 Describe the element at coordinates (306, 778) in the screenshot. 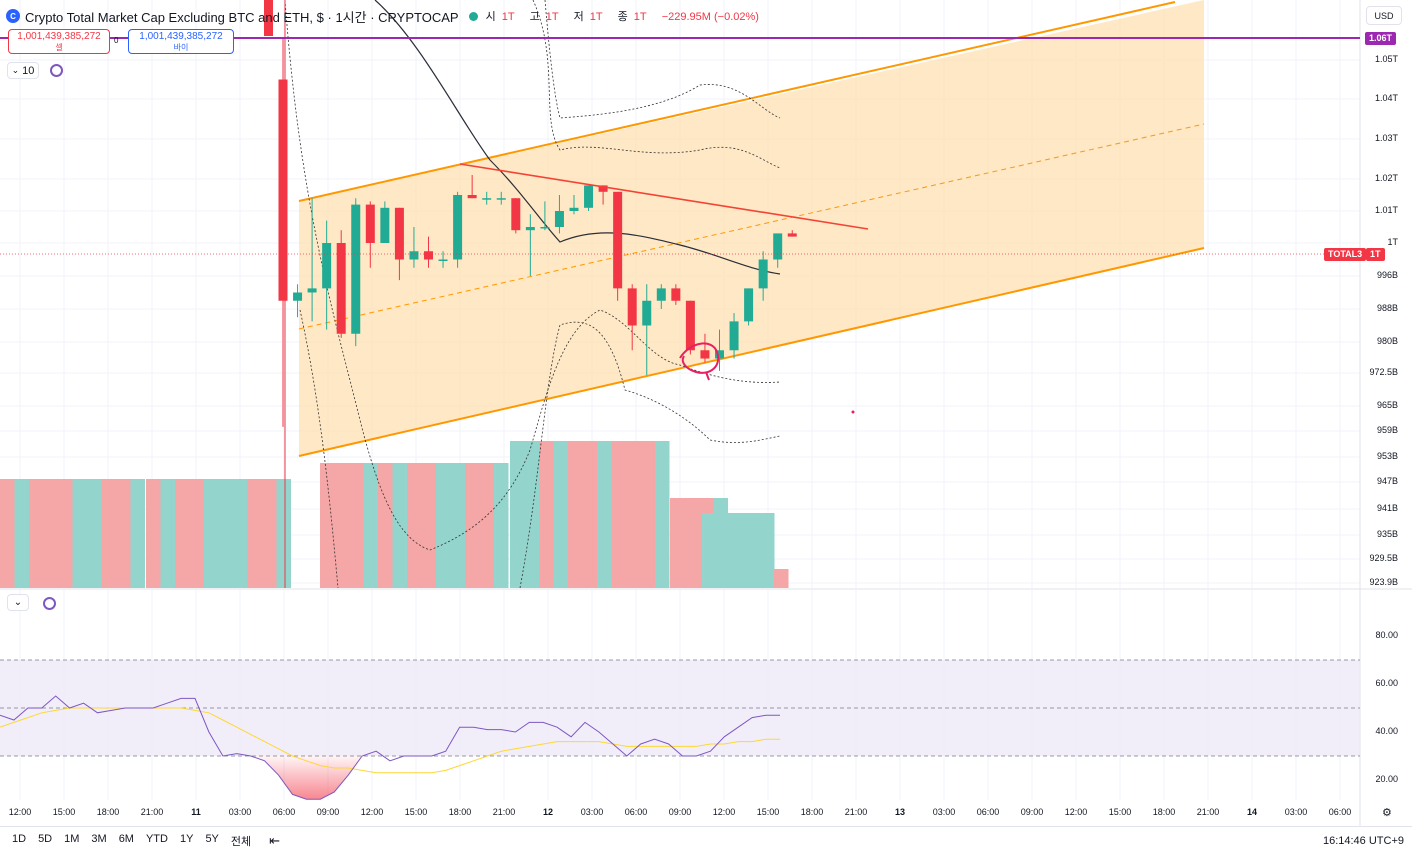

I see `rsi-oversold-fill` at that location.